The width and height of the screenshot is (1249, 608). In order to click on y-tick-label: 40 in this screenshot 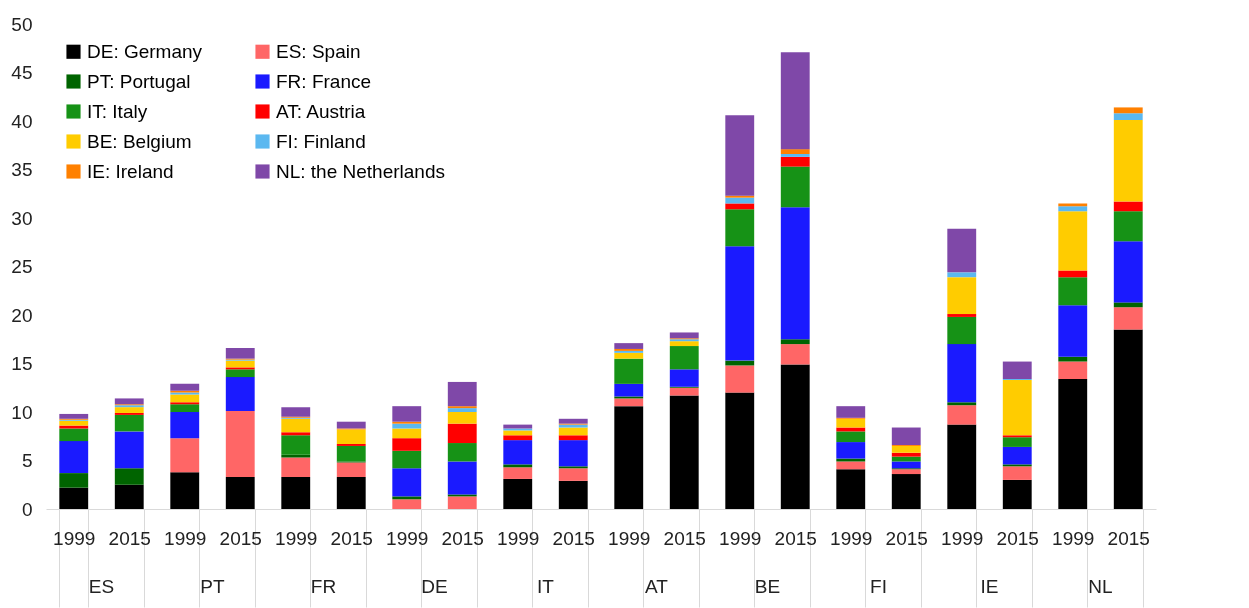, I will do `click(22, 121)`.